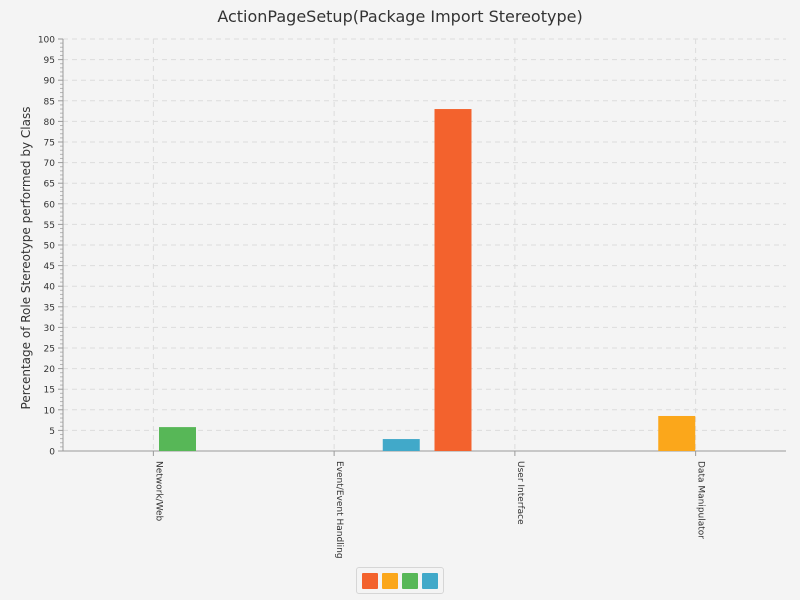  I want to click on y-tick-label: 95, so click(49, 61).